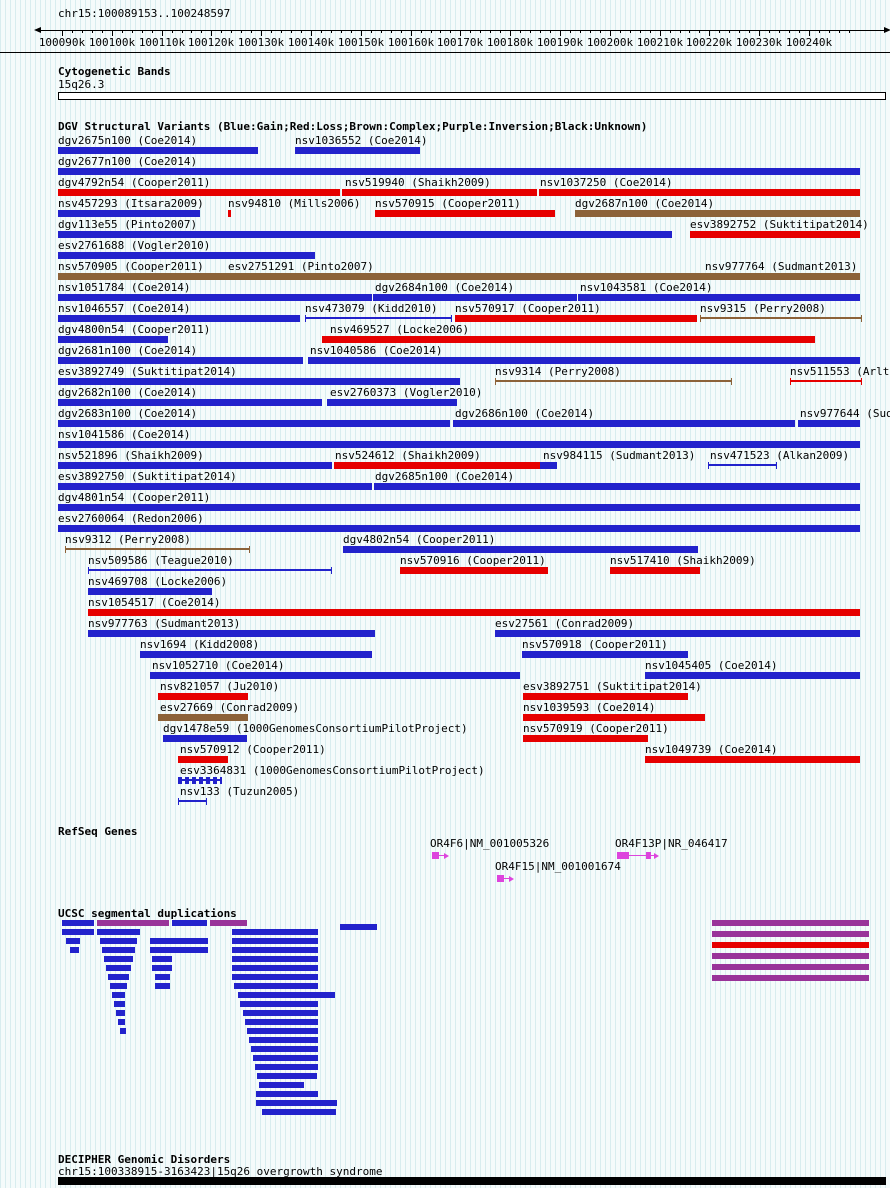 The width and height of the screenshot is (890, 1188). Describe the element at coordinates (558, 866) in the screenshot. I see `gene-label: OR4F15|NM_001001674` at that location.